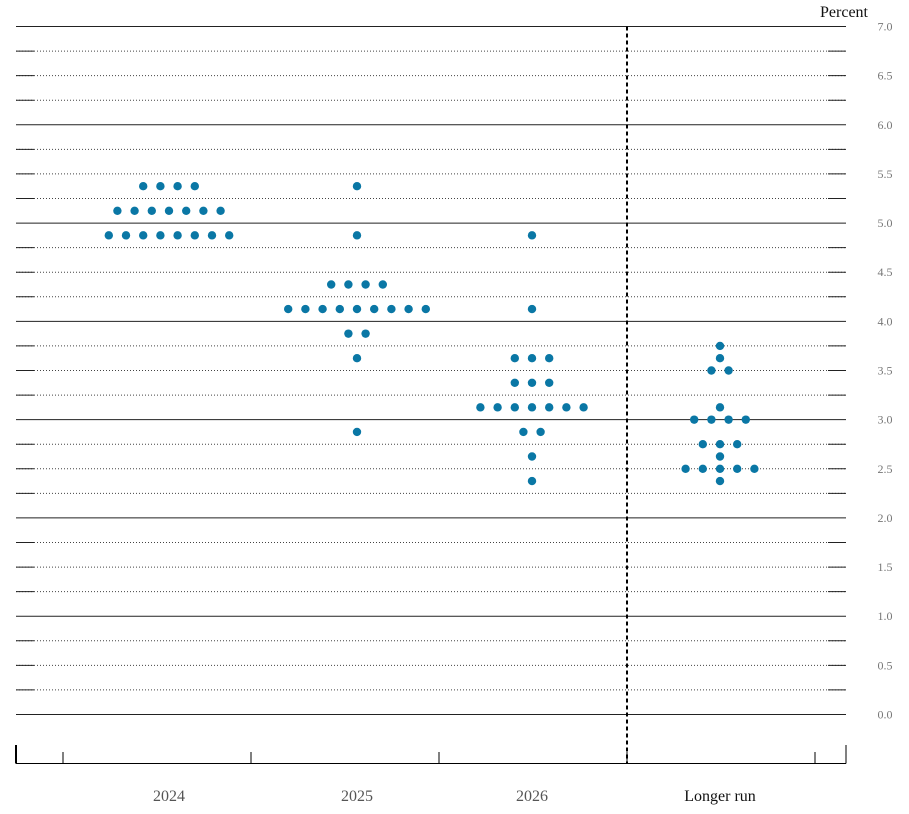  I want to click on y-tick-label: 5.0, so click(885, 223).